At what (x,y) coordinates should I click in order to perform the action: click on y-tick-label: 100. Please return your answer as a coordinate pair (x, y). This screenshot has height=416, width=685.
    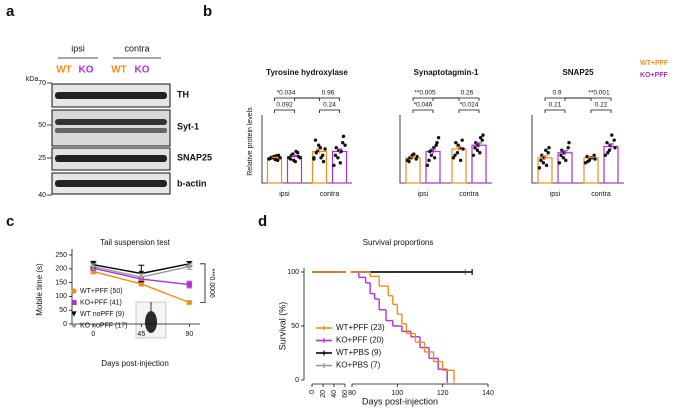
    Looking at the image, I should click on (61, 296).